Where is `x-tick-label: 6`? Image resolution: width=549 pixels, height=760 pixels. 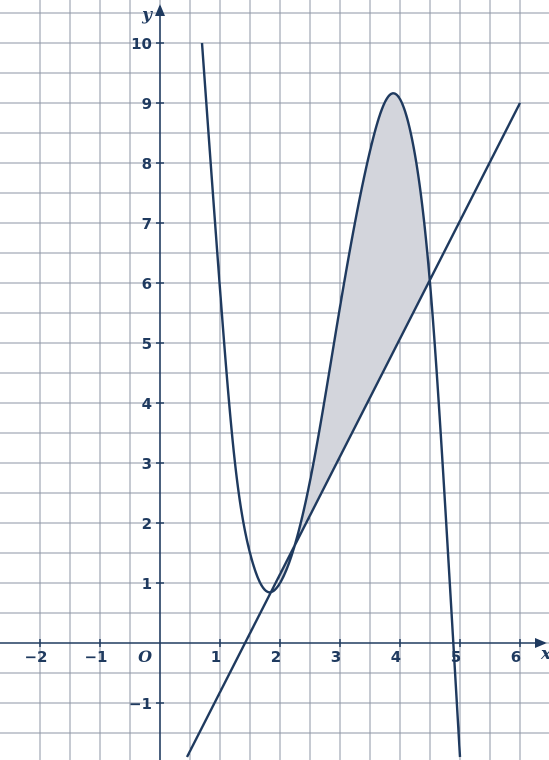
x-tick-label: 6 is located at coordinates (516, 657).